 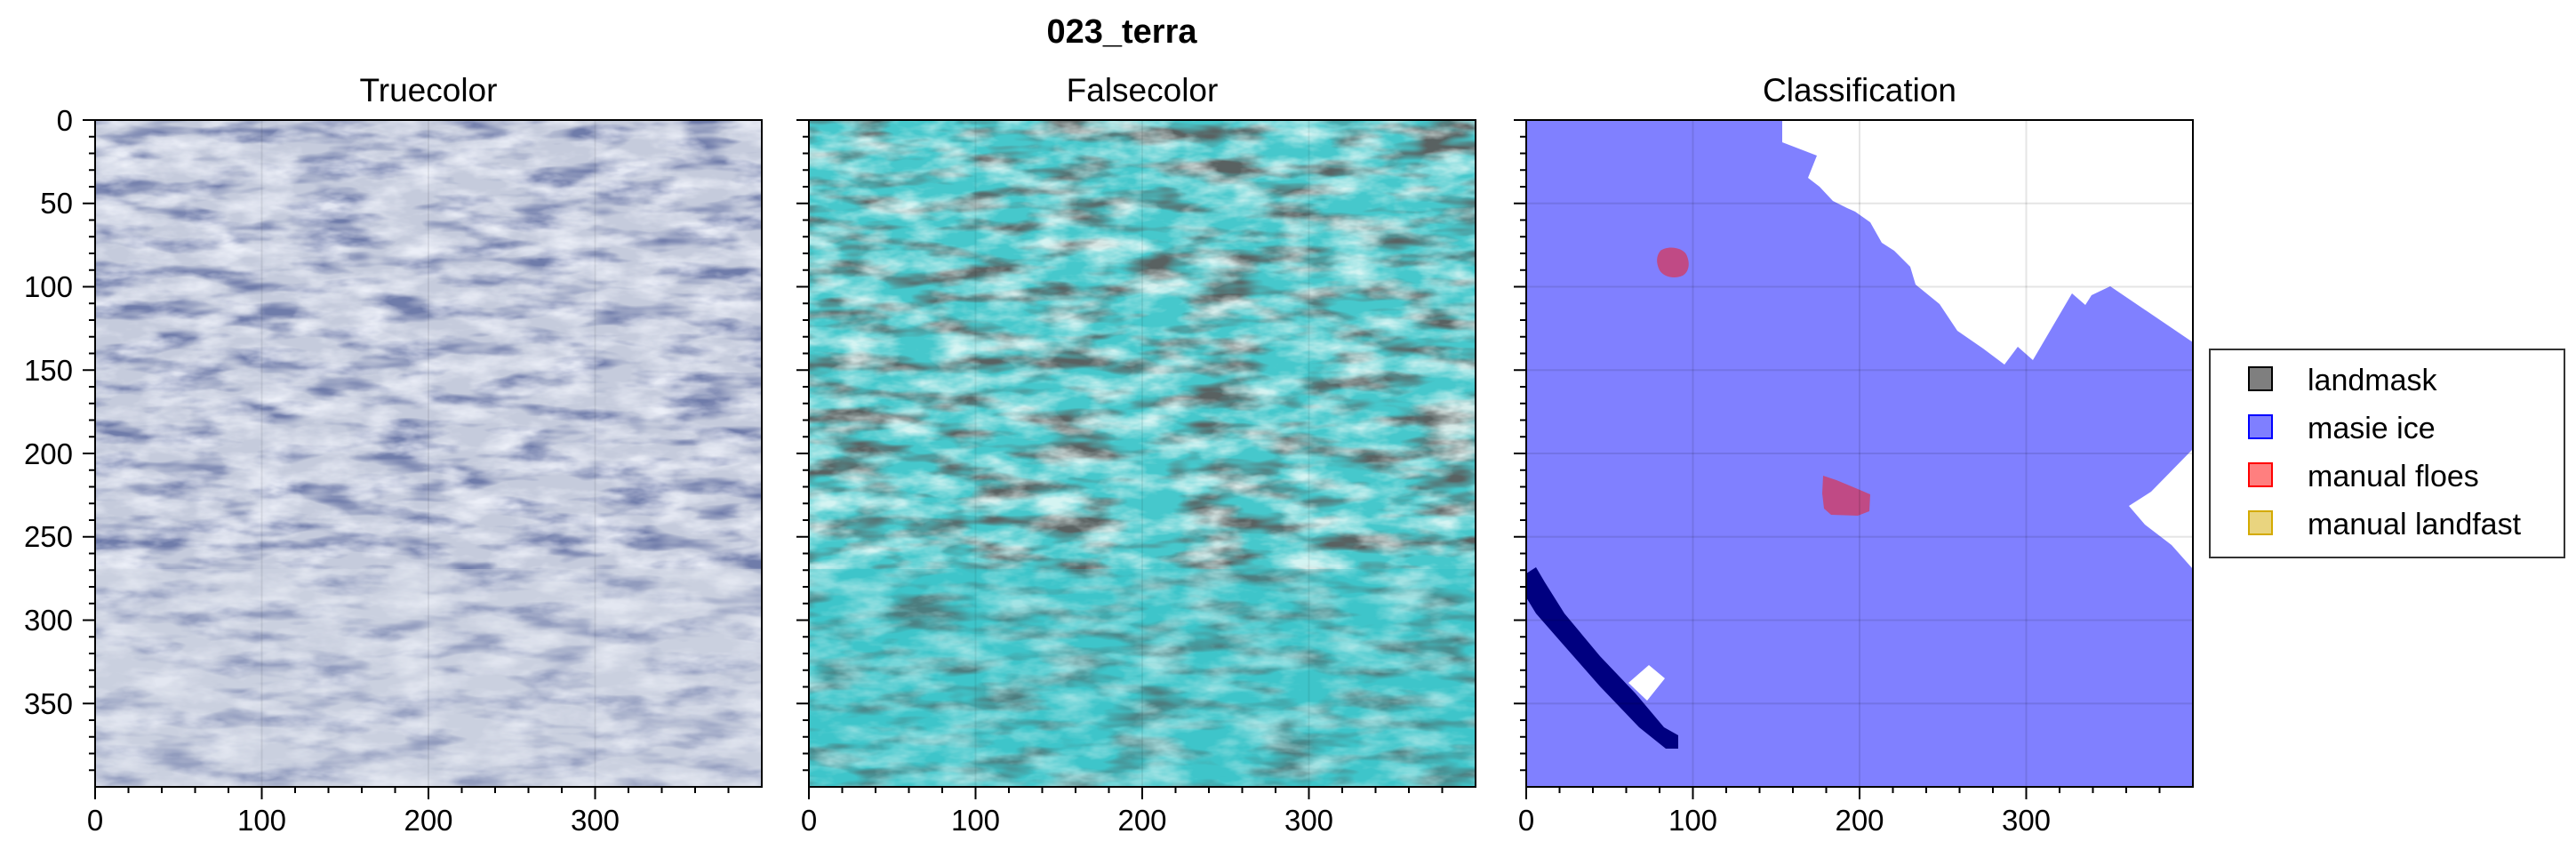 I want to click on y-tick-label: 0, so click(x=65, y=120).